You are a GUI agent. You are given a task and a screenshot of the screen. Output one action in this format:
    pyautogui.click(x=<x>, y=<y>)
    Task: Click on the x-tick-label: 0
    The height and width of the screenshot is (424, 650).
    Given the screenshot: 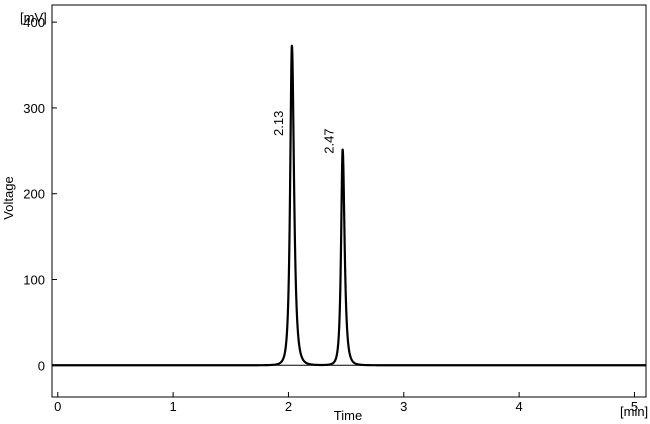 What is the action you would take?
    pyautogui.click(x=57, y=406)
    